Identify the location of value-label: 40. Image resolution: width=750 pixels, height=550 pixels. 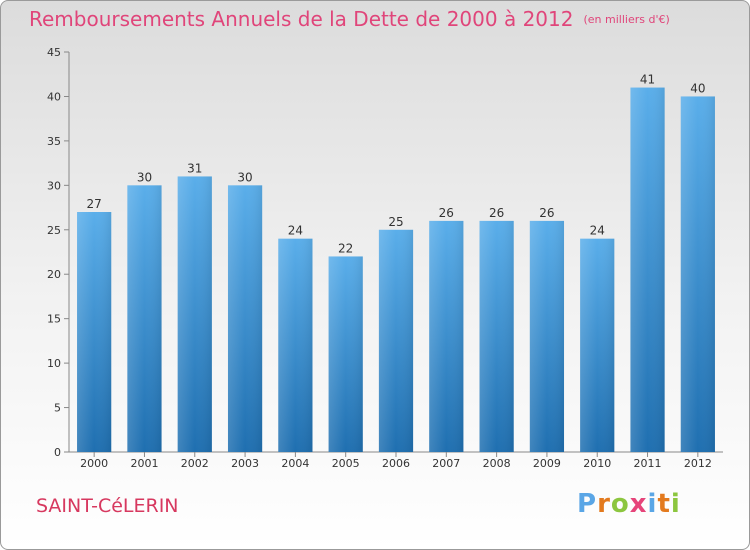
(697, 88).